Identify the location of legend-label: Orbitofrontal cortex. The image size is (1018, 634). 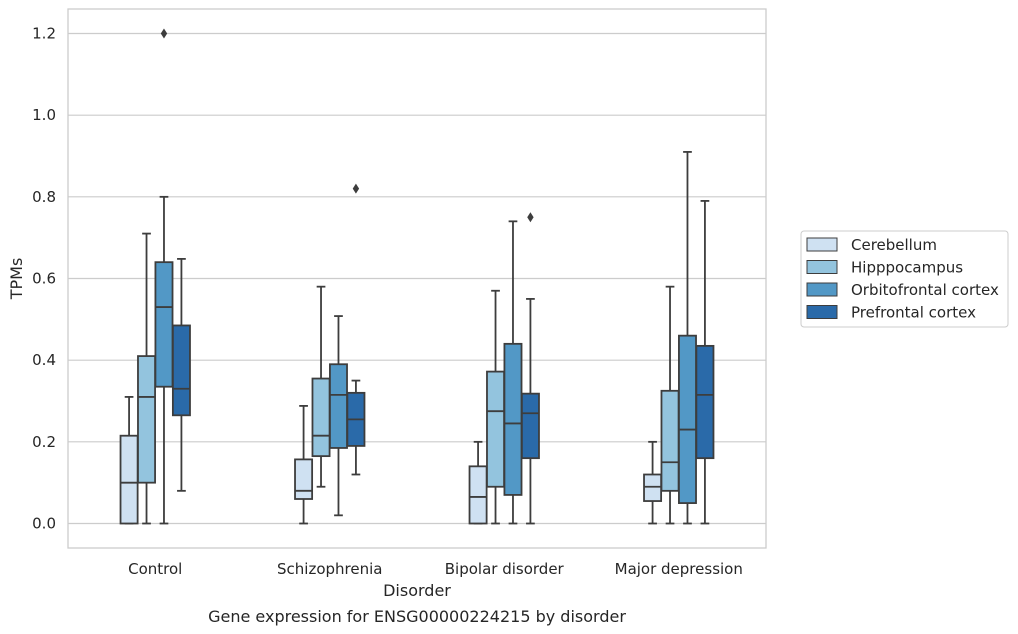
(925, 290).